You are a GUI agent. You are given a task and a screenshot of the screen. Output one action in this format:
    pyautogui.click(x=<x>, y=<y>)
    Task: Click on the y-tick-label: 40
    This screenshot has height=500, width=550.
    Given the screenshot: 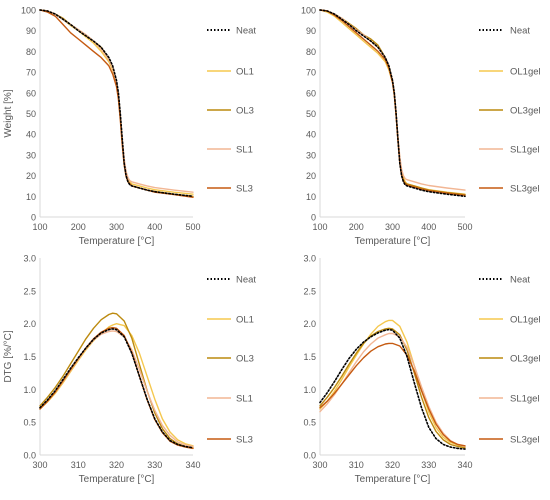 What is the action you would take?
    pyautogui.click(x=311, y=135)
    